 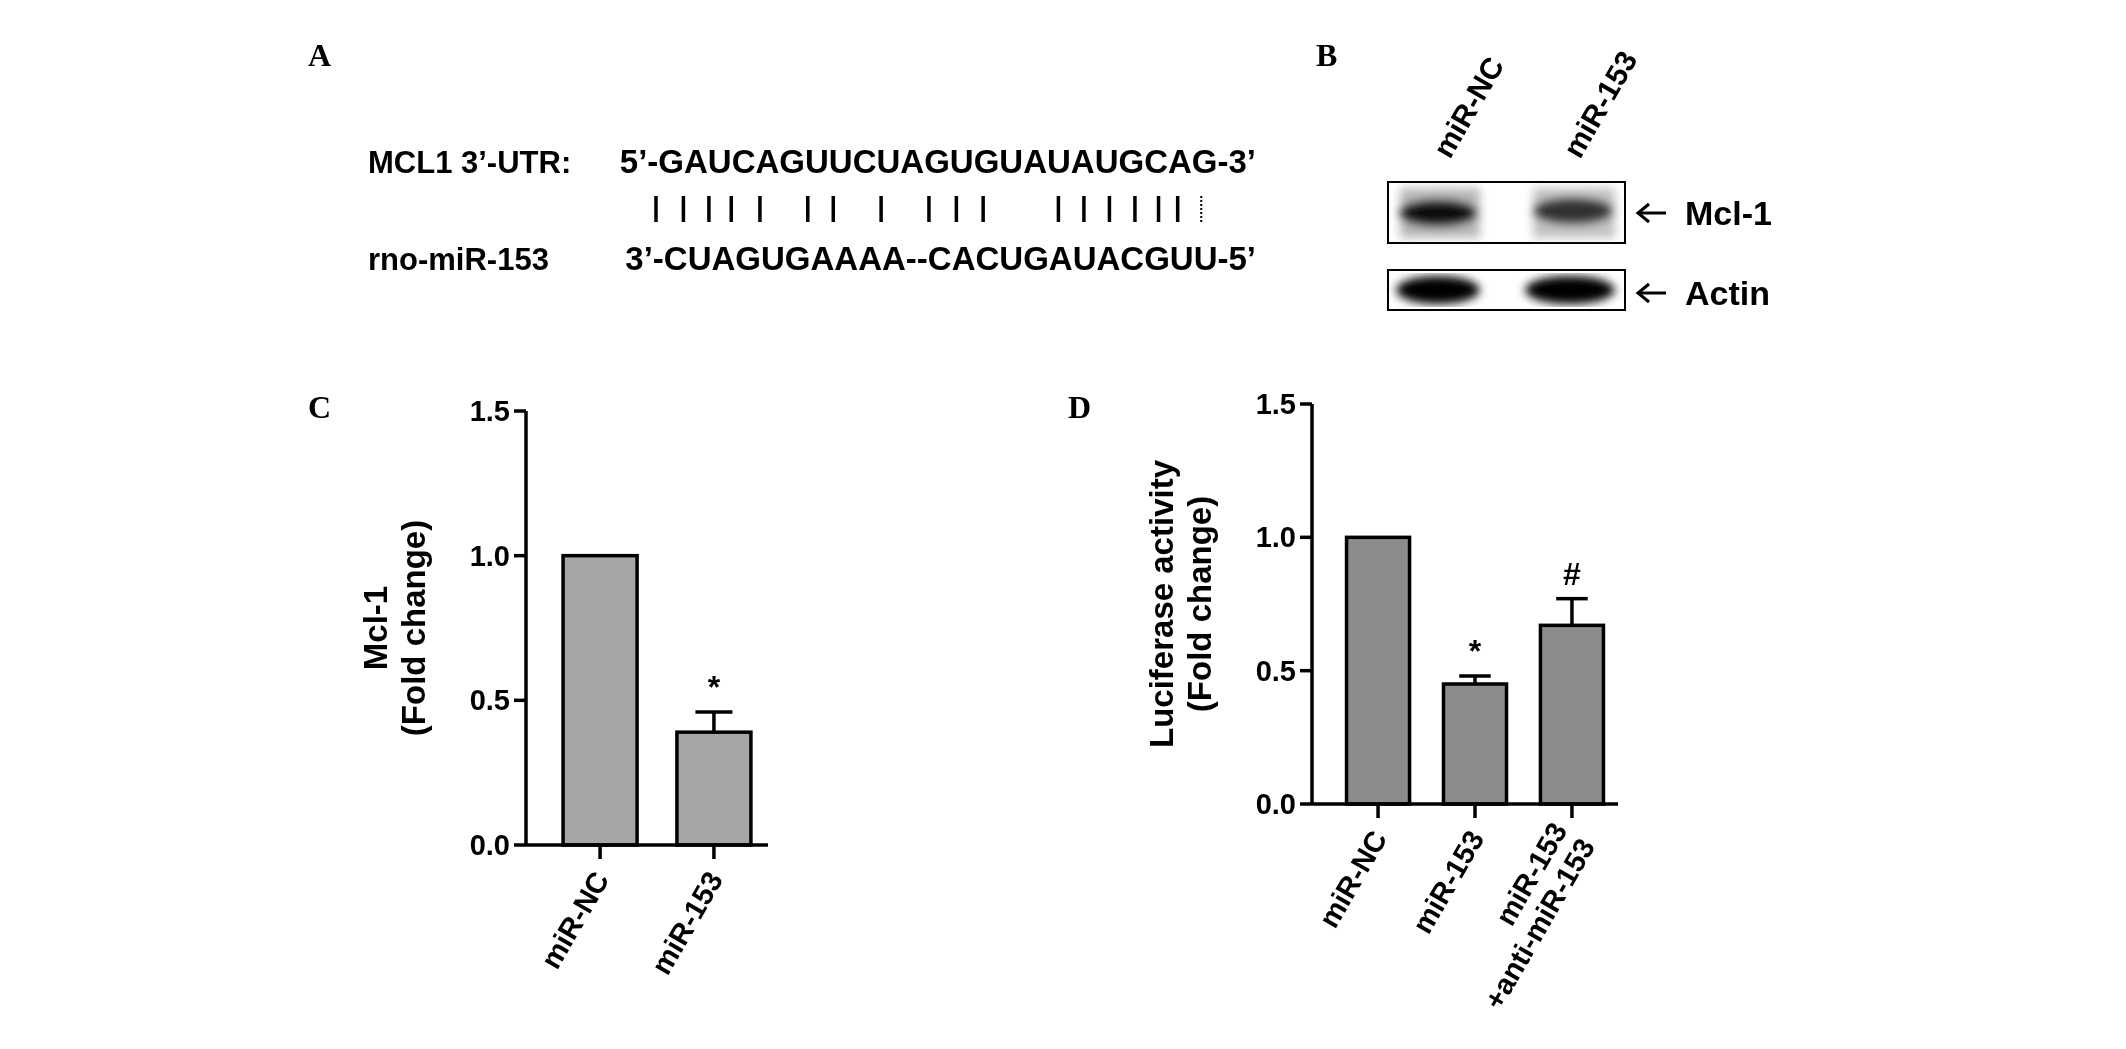 What do you see at coordinates (1728, 213) in the screenshot?
I see `text: Mcl-1` at bounding box center [1728, 213].